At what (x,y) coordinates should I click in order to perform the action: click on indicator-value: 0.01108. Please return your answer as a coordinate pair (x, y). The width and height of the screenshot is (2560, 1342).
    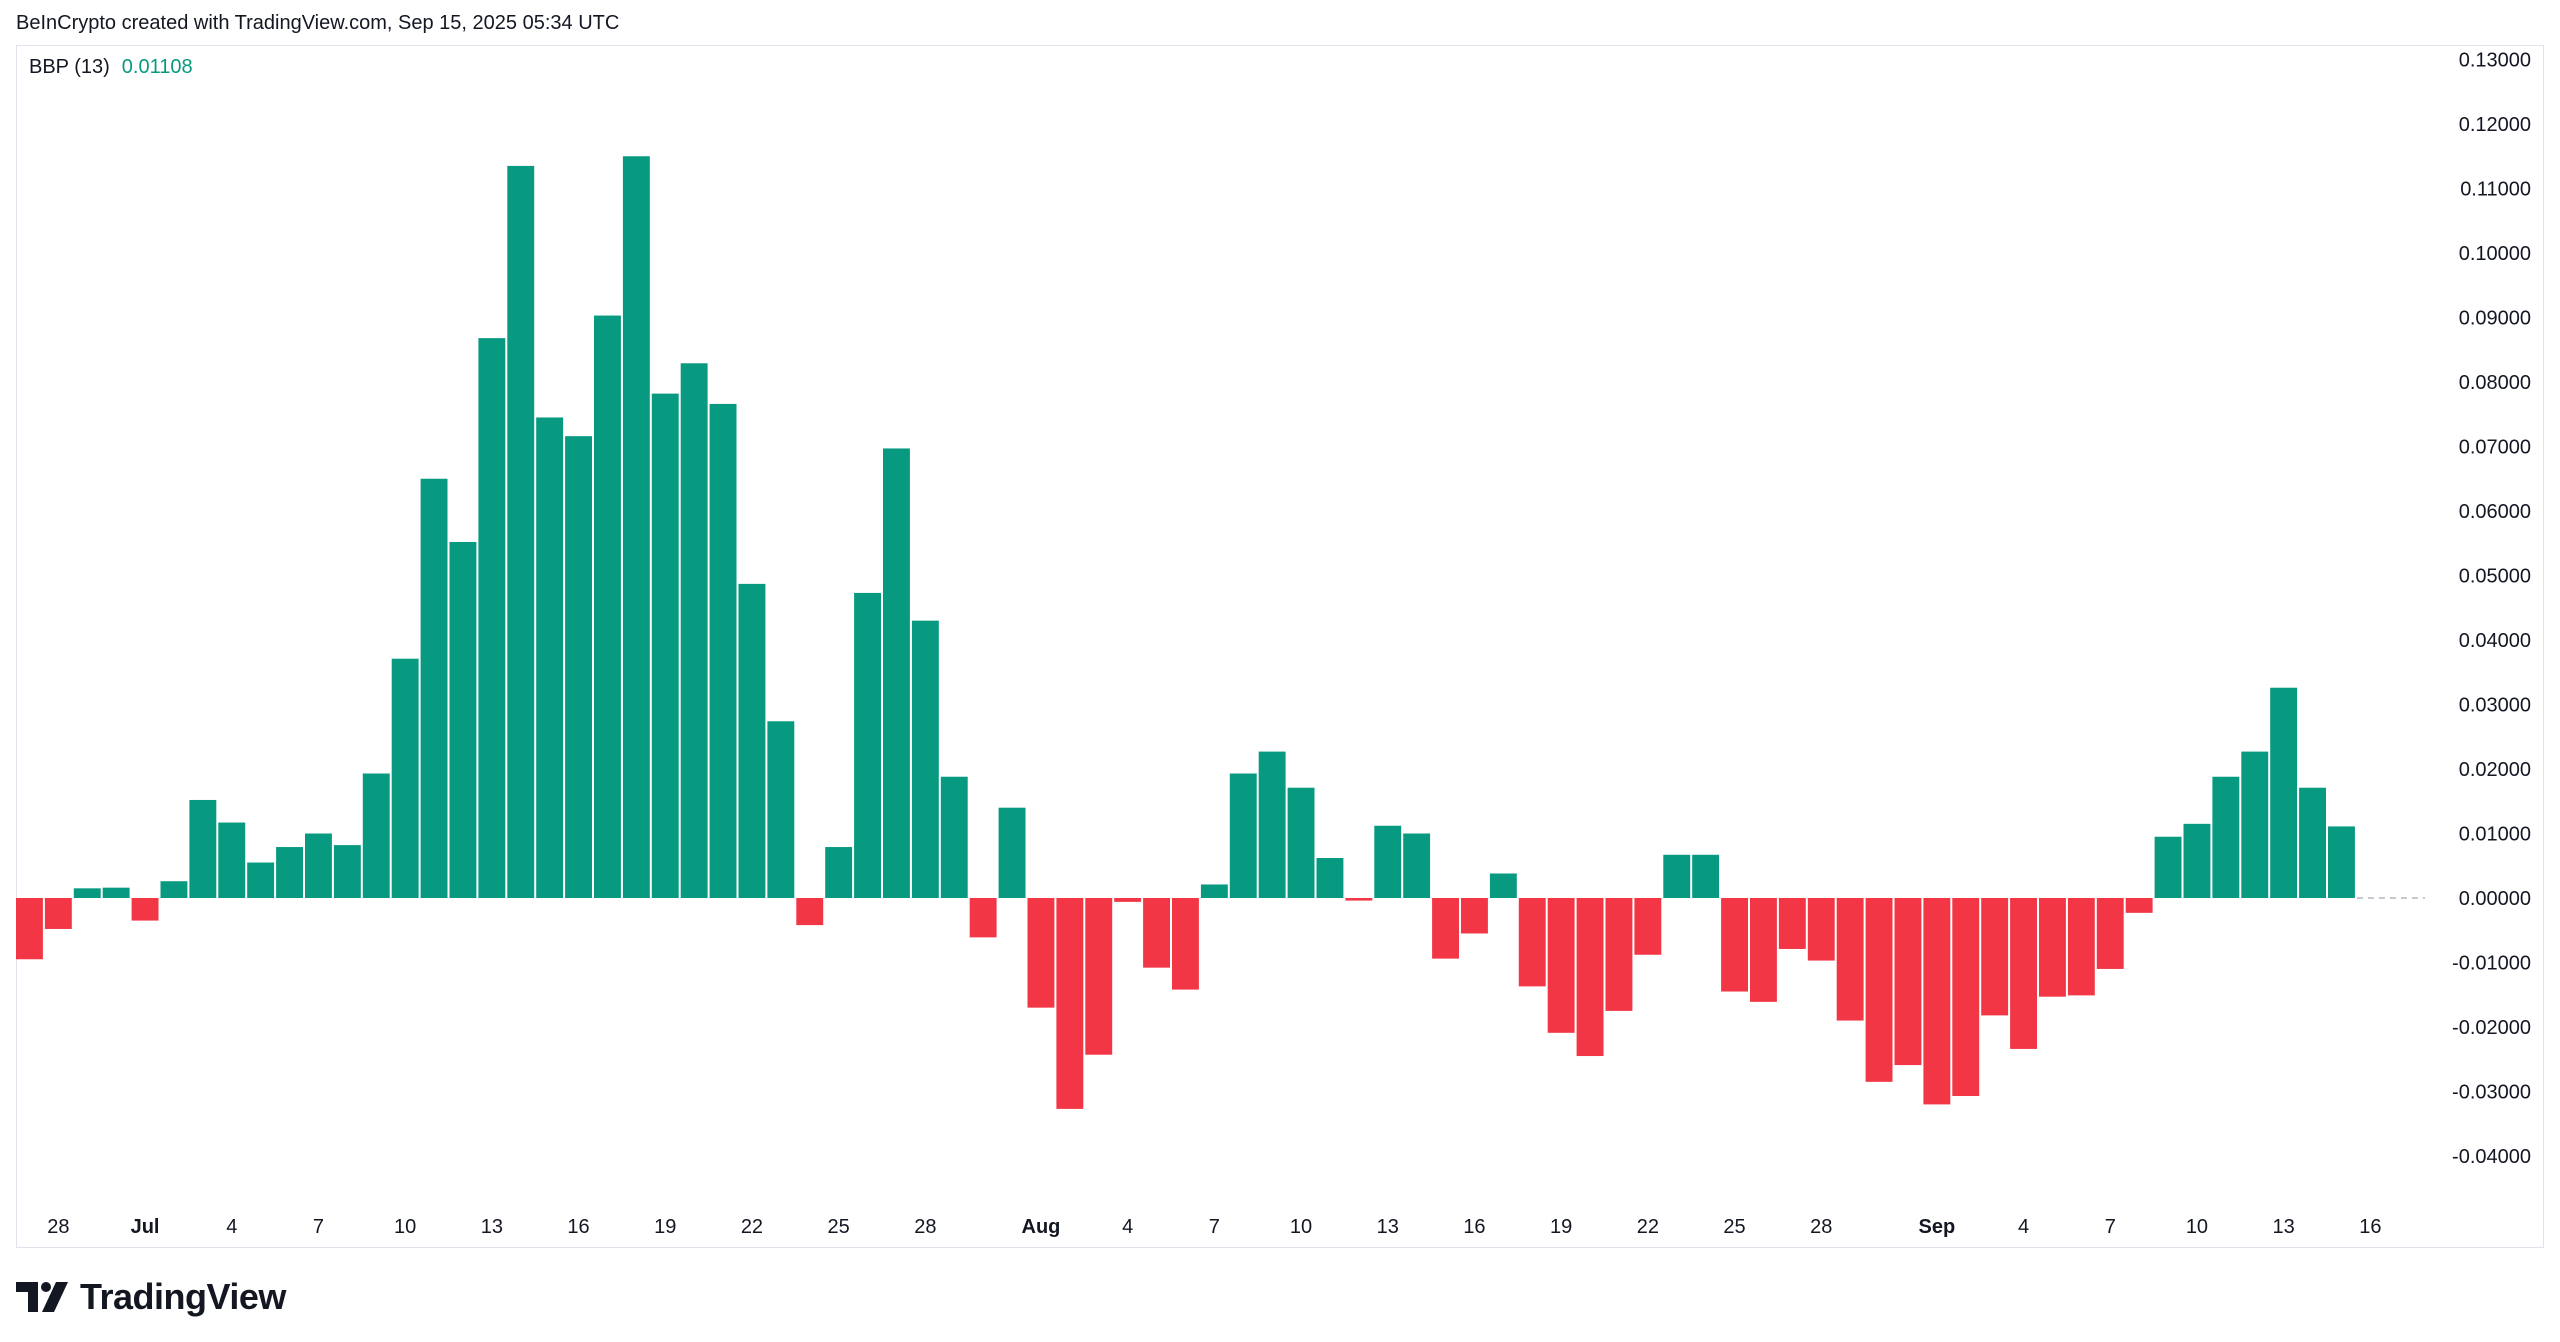
    Looking at the image, I should click on (157, 67).